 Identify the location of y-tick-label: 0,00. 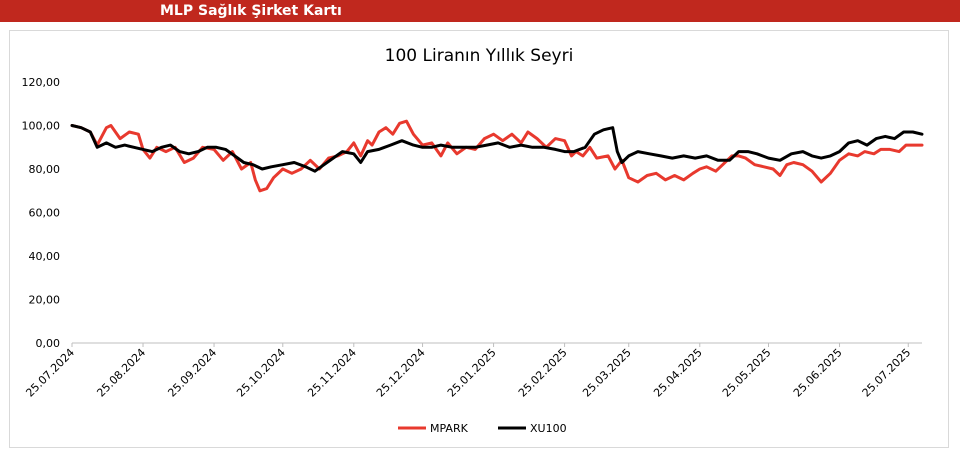
(48, 343).